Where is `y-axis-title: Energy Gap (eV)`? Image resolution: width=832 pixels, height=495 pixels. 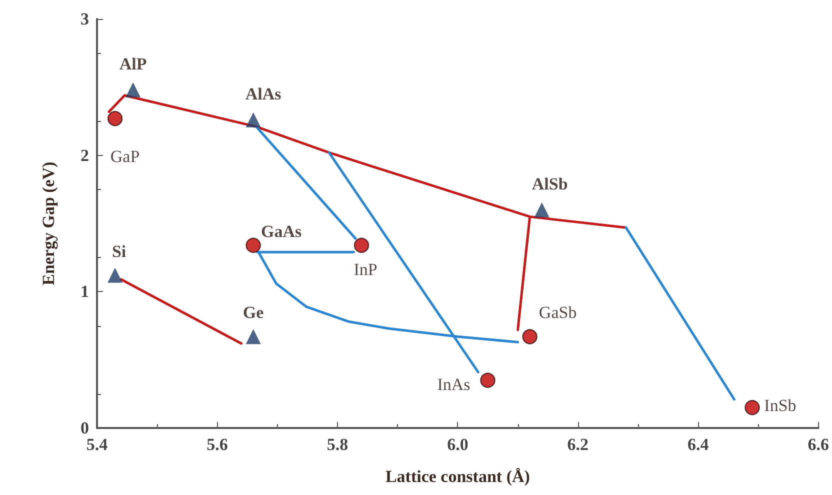
y-axis-title: Energy Gap (eV) is located at coordinates (48, 224).